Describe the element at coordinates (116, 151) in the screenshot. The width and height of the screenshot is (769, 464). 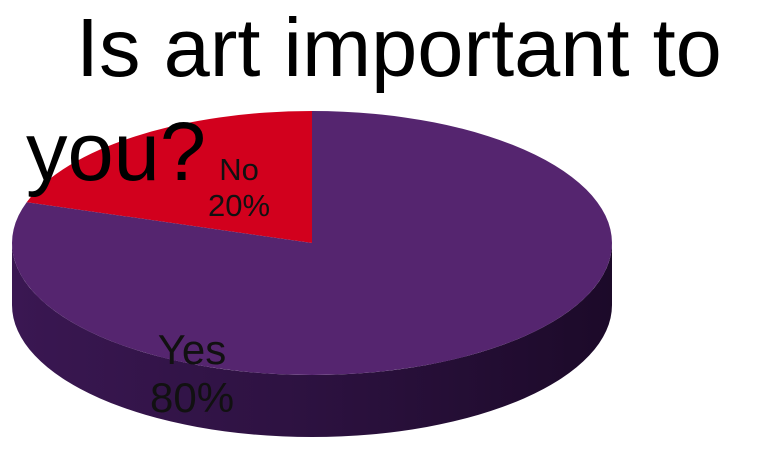
I see `chart-title-line-2: you?` at that location.